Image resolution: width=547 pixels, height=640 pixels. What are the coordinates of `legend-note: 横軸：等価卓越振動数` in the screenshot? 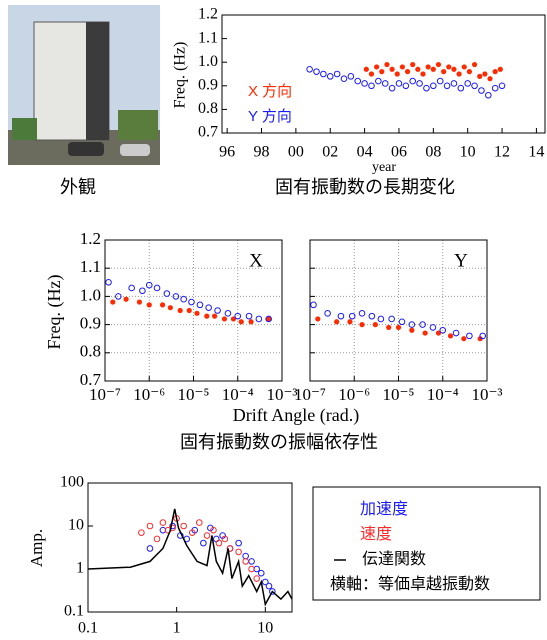 It's located at (410, 584).